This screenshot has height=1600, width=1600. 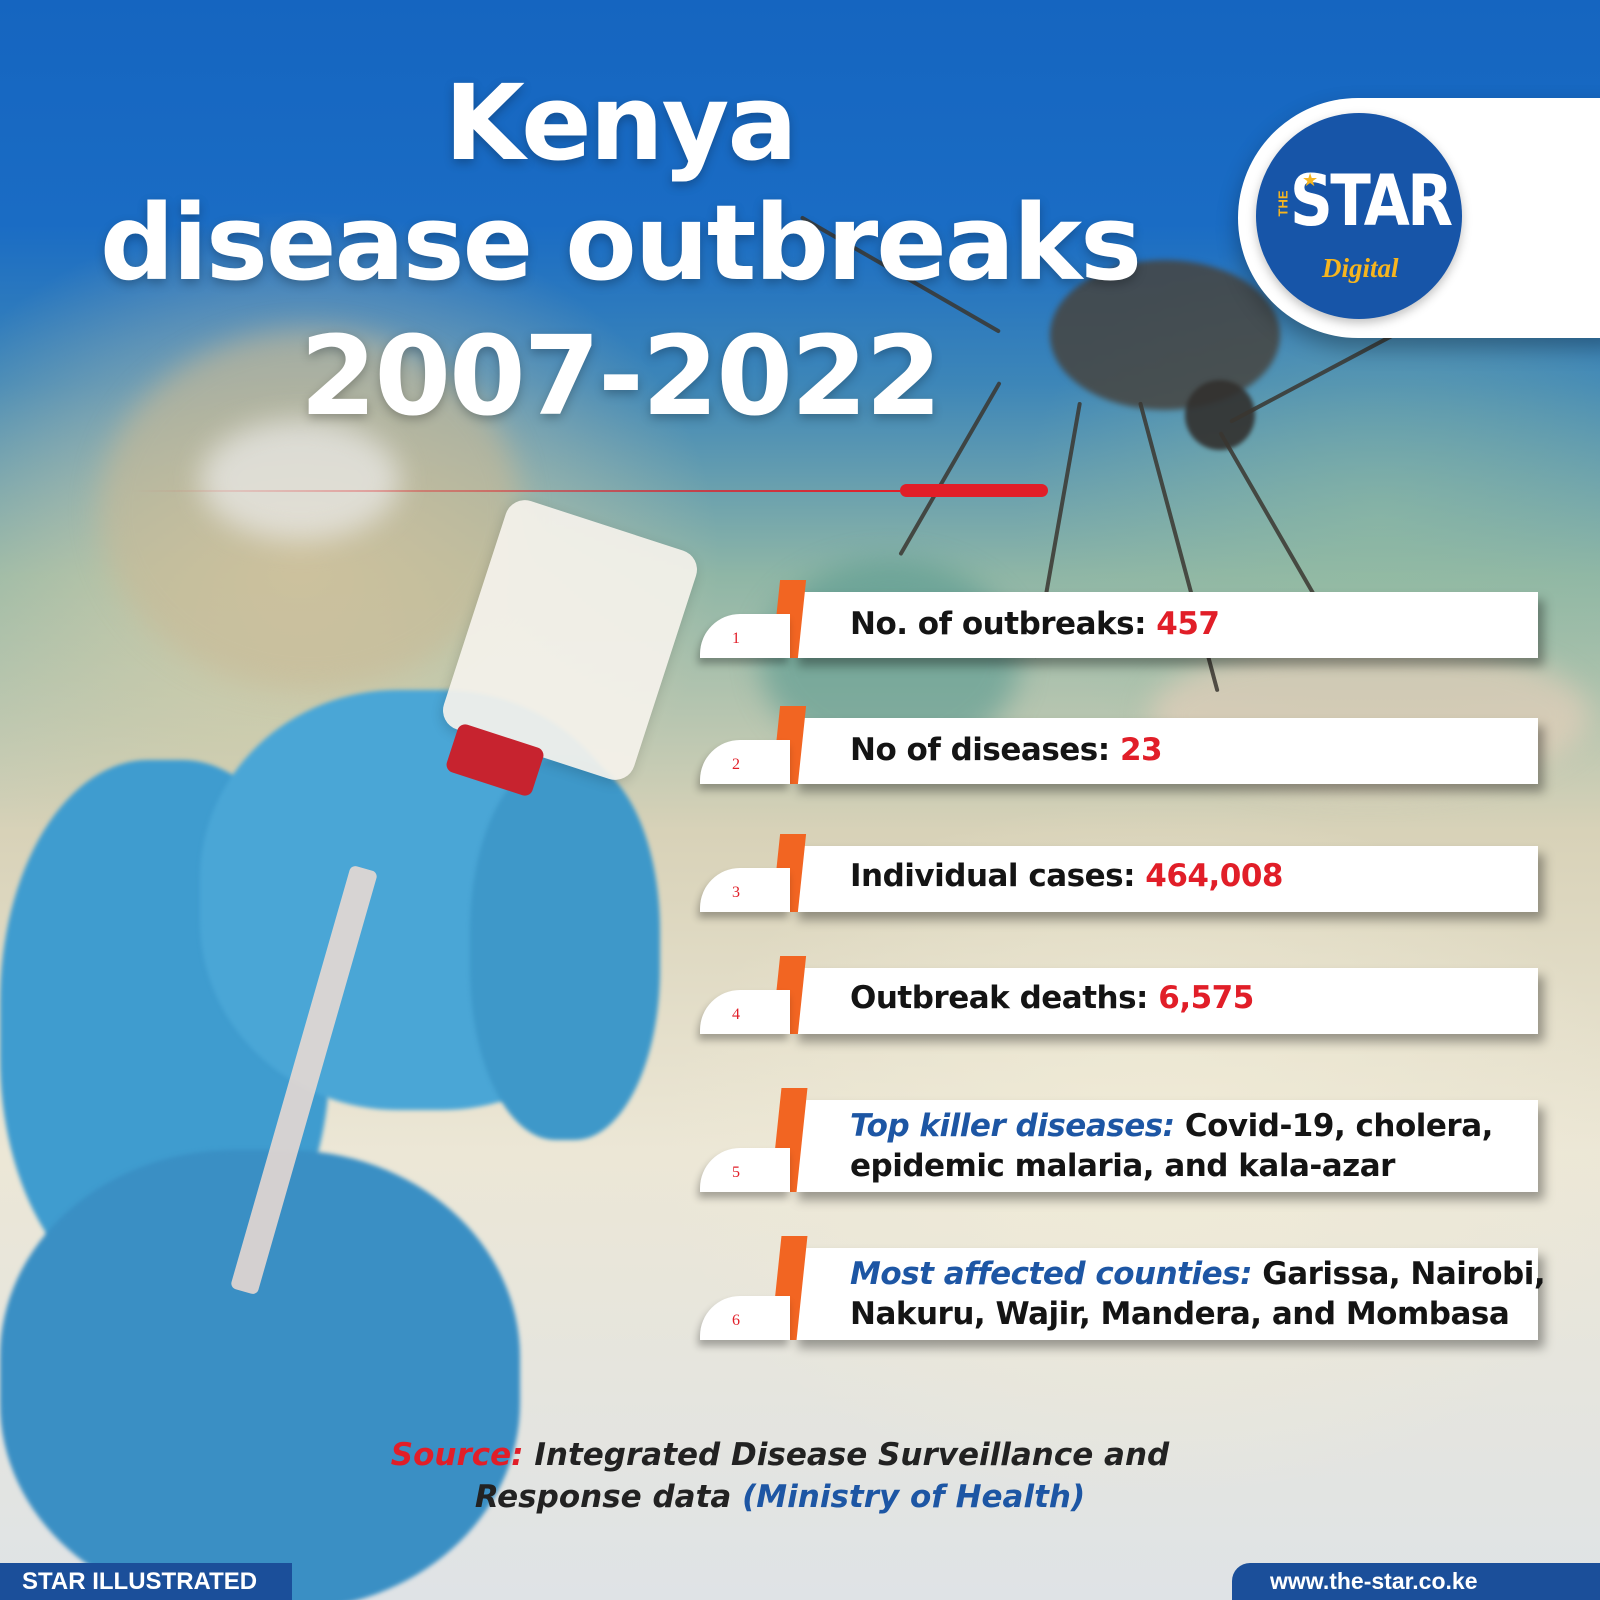 What do you see at coordinates (1051, 1274) in the screenshot?
I see `stat-label: Most affected counties:` at bounding box center [1051, 1274].